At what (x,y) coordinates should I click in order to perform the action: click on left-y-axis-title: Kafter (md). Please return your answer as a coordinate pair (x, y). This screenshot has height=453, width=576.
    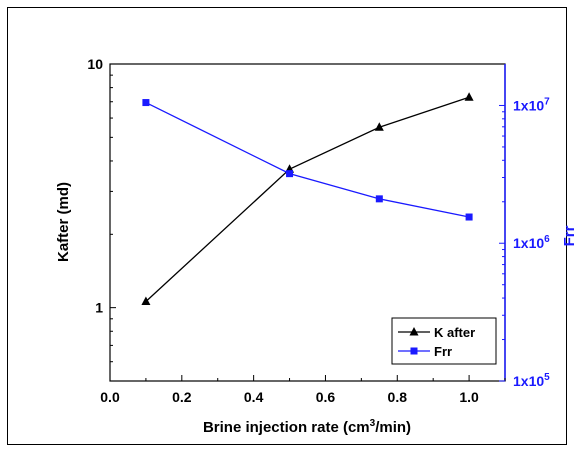
    Looking at the image, I should click on (63, 222).